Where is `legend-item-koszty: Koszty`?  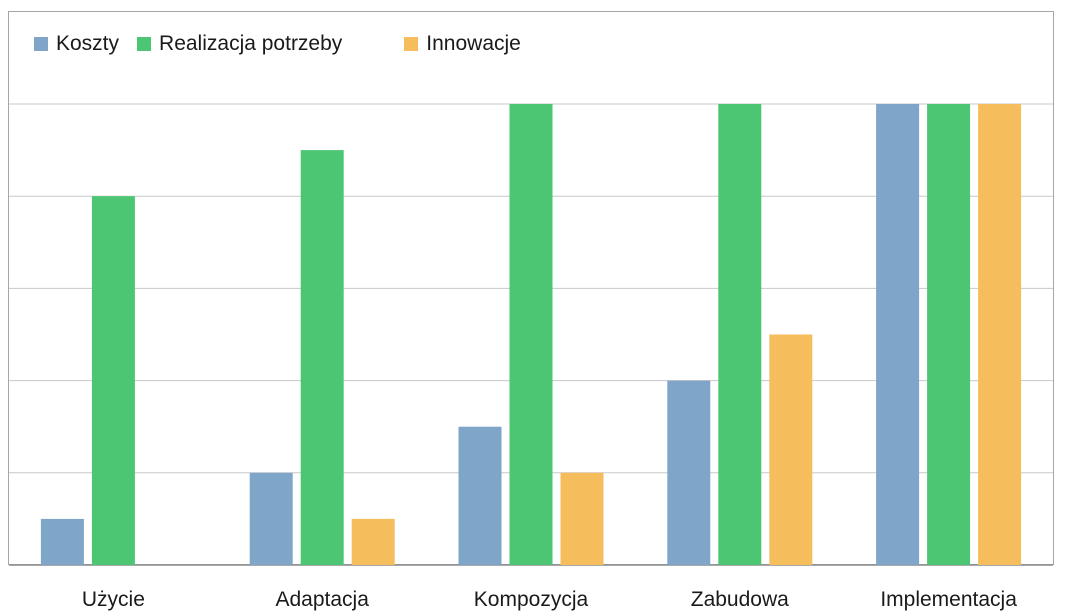 legend-item-koszty: Koszty is located at coordinates (76, 44).